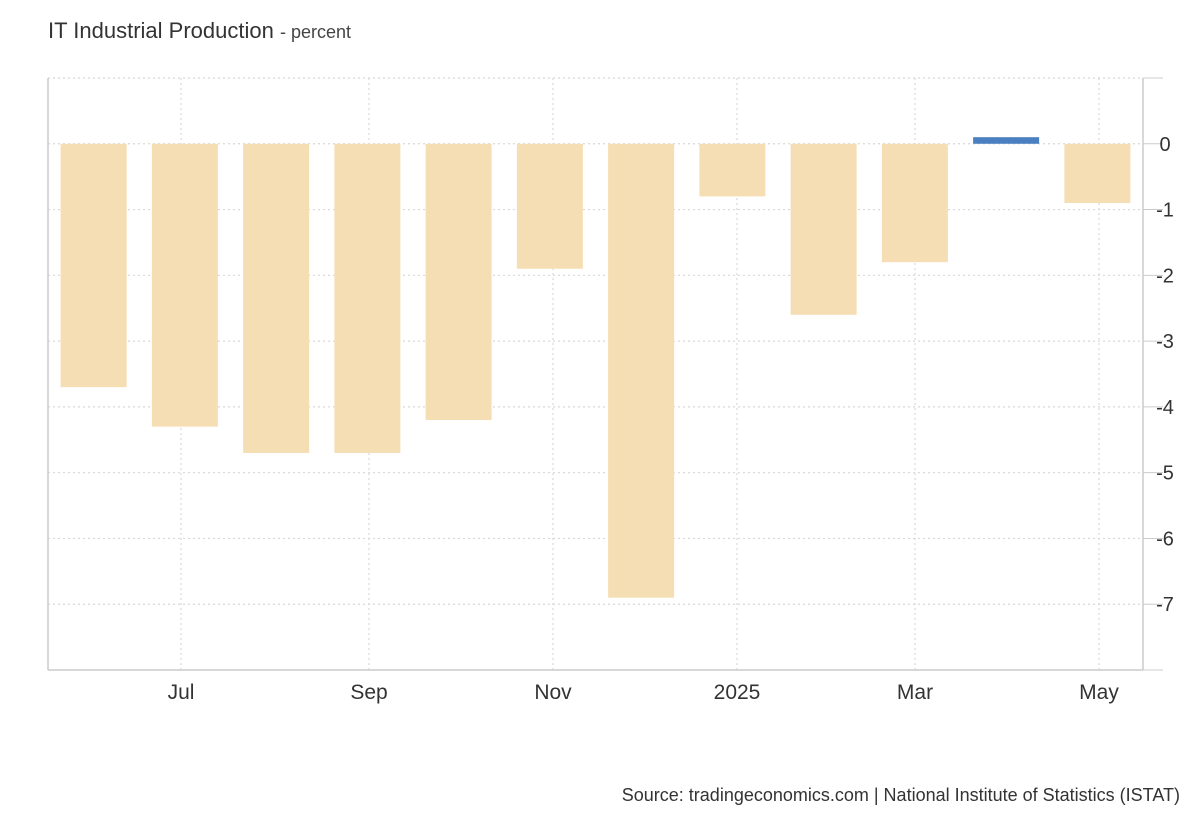  Describe the element at coordinates (1165, 375) in the screenshot. I see `y-tick-labels: 0 -1 -2 -3 -4 -5 -6 -7` at that location.